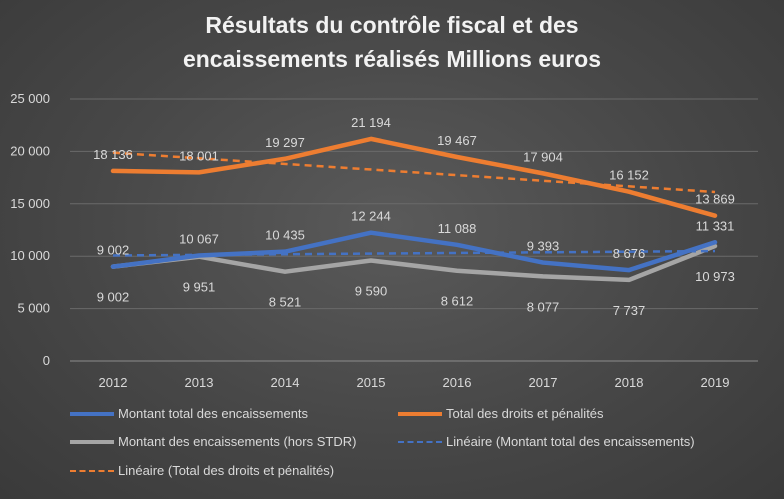 The height and width of the screenshot is (499, 784). I want to click on y-tick-label: 10 000, so click(30, 255).